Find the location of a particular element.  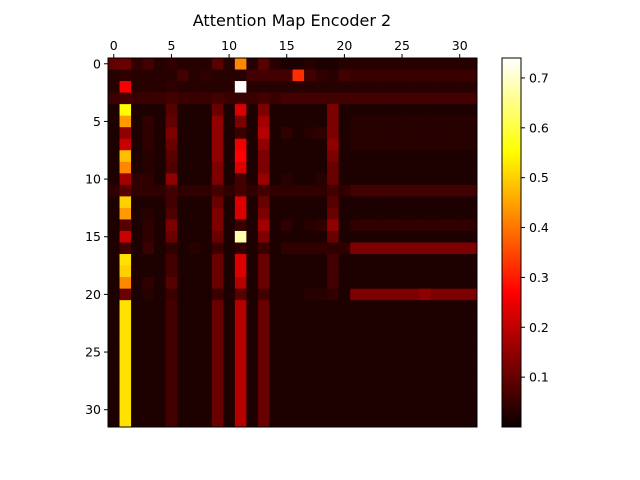

colorbar-tick-label: 0.4 is located at coordinates (539, 227).